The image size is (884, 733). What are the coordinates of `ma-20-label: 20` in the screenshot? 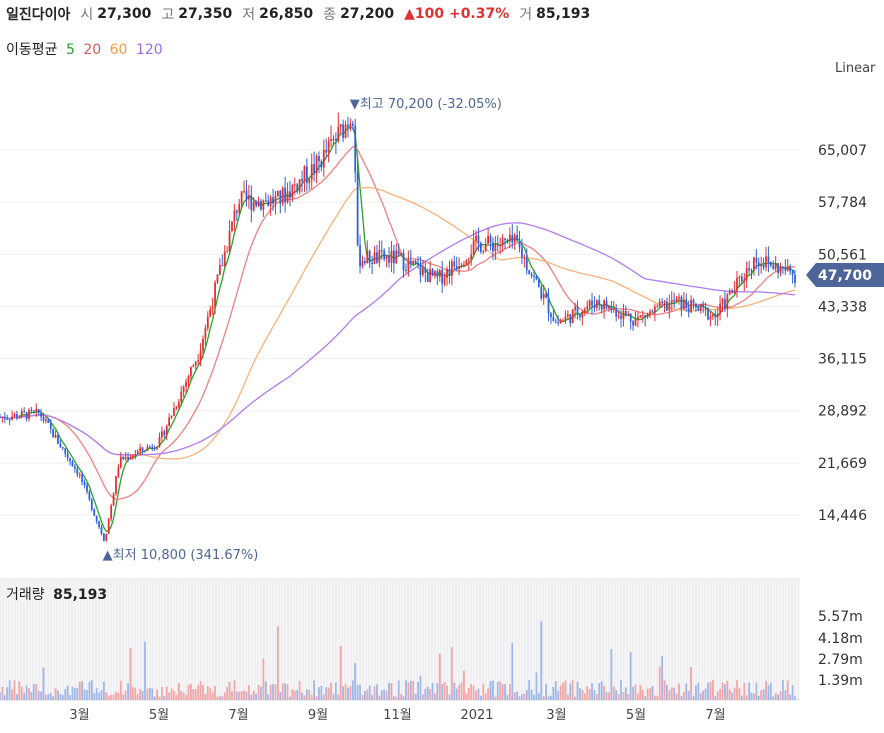 It's located at (92, 50).